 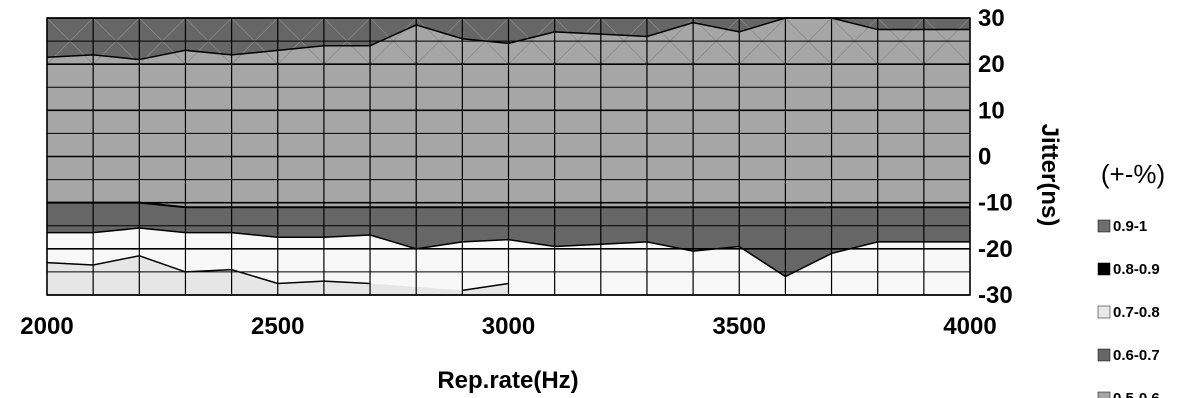 What do you see at coordinates (1130, 226) in the screenshot?
I see `legend-label: 0.9-1` at bounding box center [1130, 226].